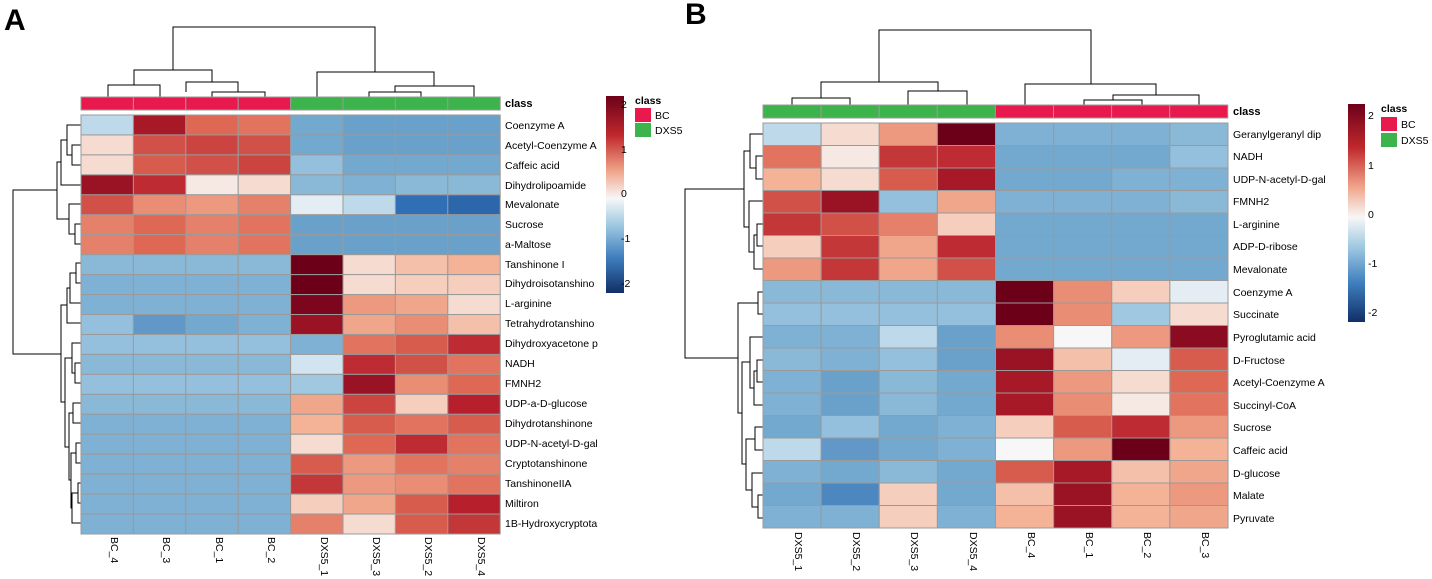 Image resolution: width=1432 pixels, height=579 pixels. What do you see at coordinates (549, 424) in the screenshot?
I see `row-label: Dihydrotanshinone` at bounding box center [549, 424].